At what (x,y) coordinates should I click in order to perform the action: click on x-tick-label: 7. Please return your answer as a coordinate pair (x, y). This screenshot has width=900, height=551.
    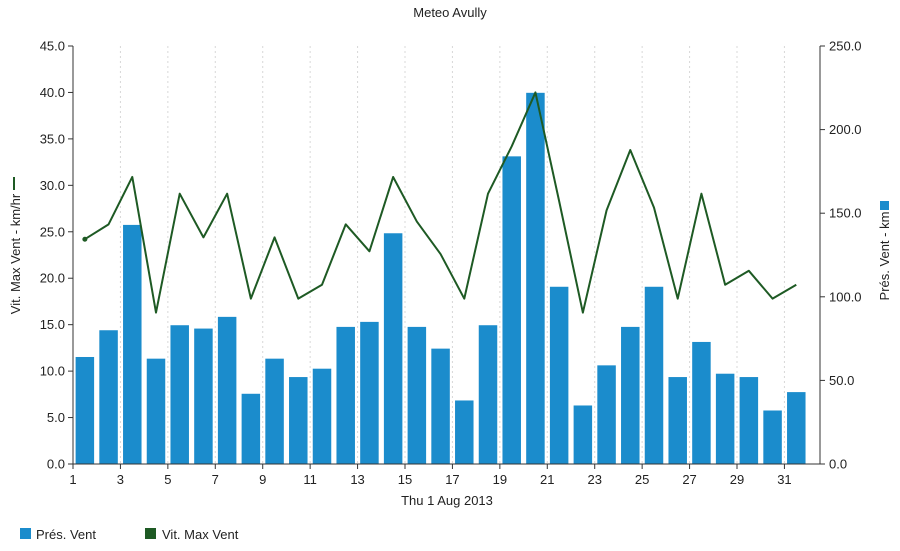
    Looking at the image, I should click on (215, 479).